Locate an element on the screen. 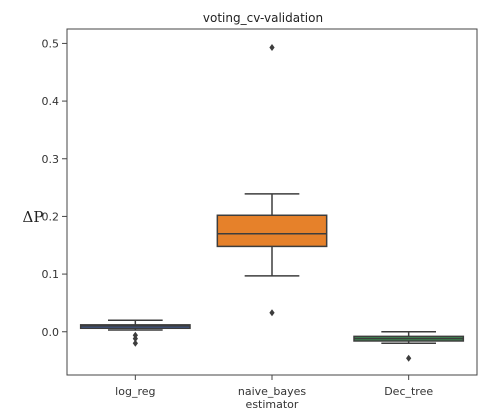  x-axis-ticks: log_reg naive_bayes Dec_tree is located at coordinates (274, 386).